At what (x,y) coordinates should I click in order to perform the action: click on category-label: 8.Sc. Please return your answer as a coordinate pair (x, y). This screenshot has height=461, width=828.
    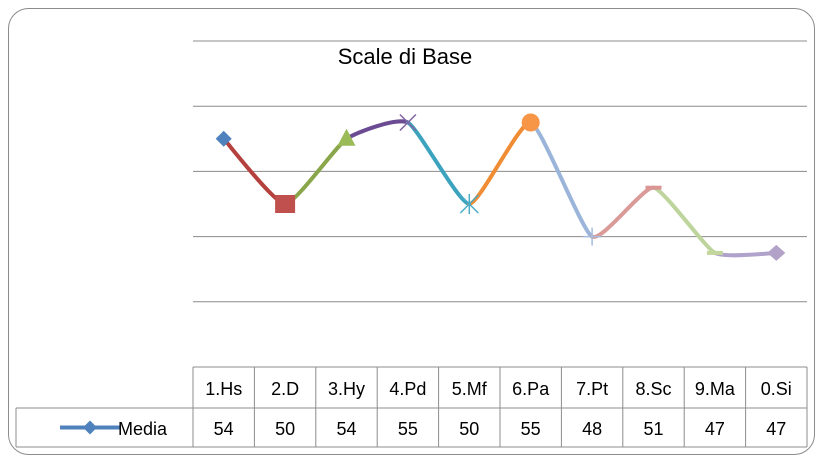
    Looking at the image, I should click on (653, 389).